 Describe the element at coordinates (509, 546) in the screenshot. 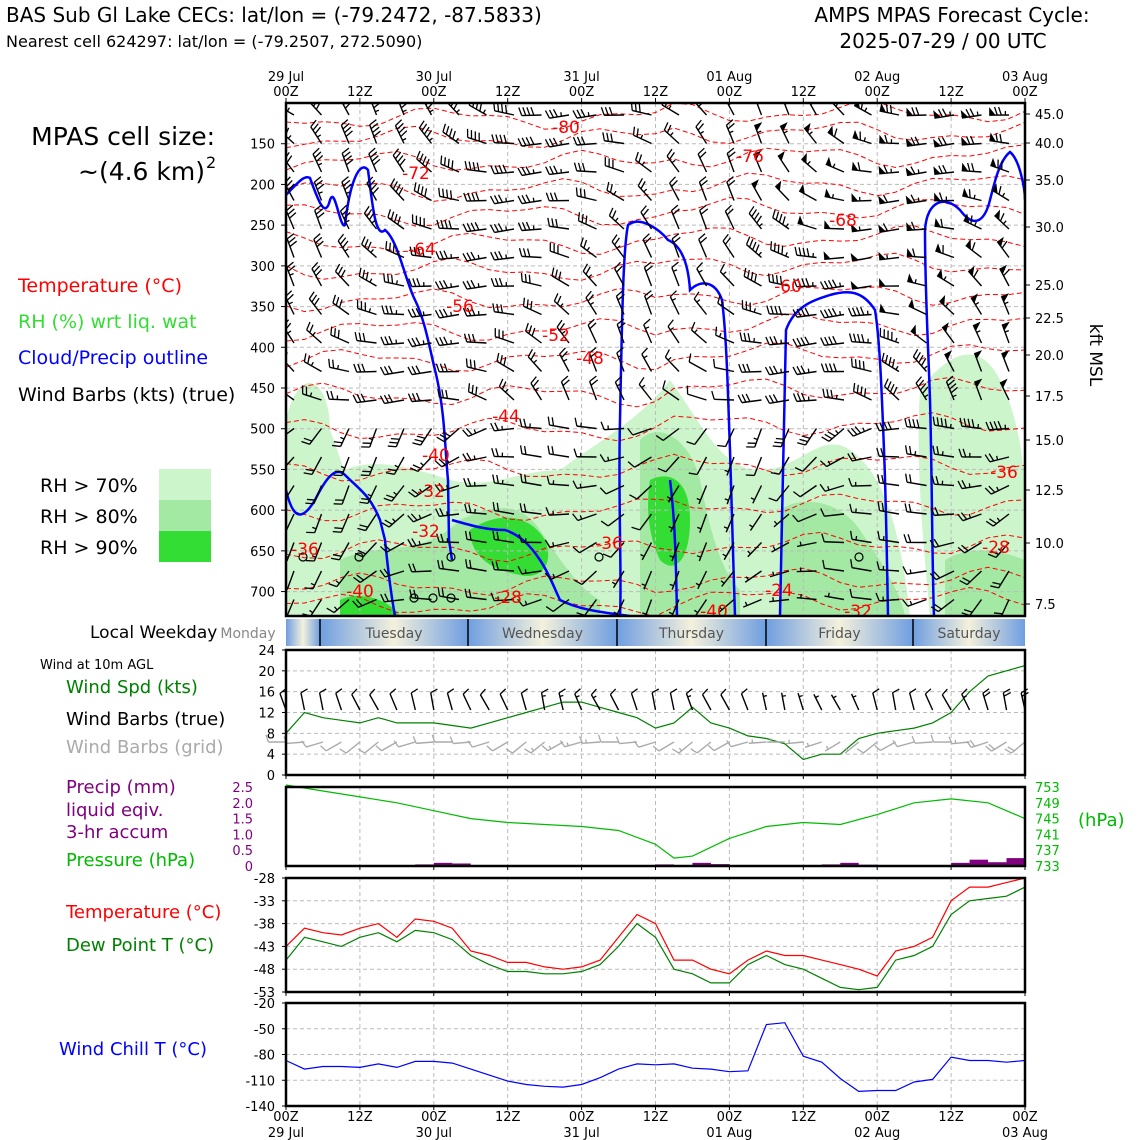

I see `rh-region` at that location.